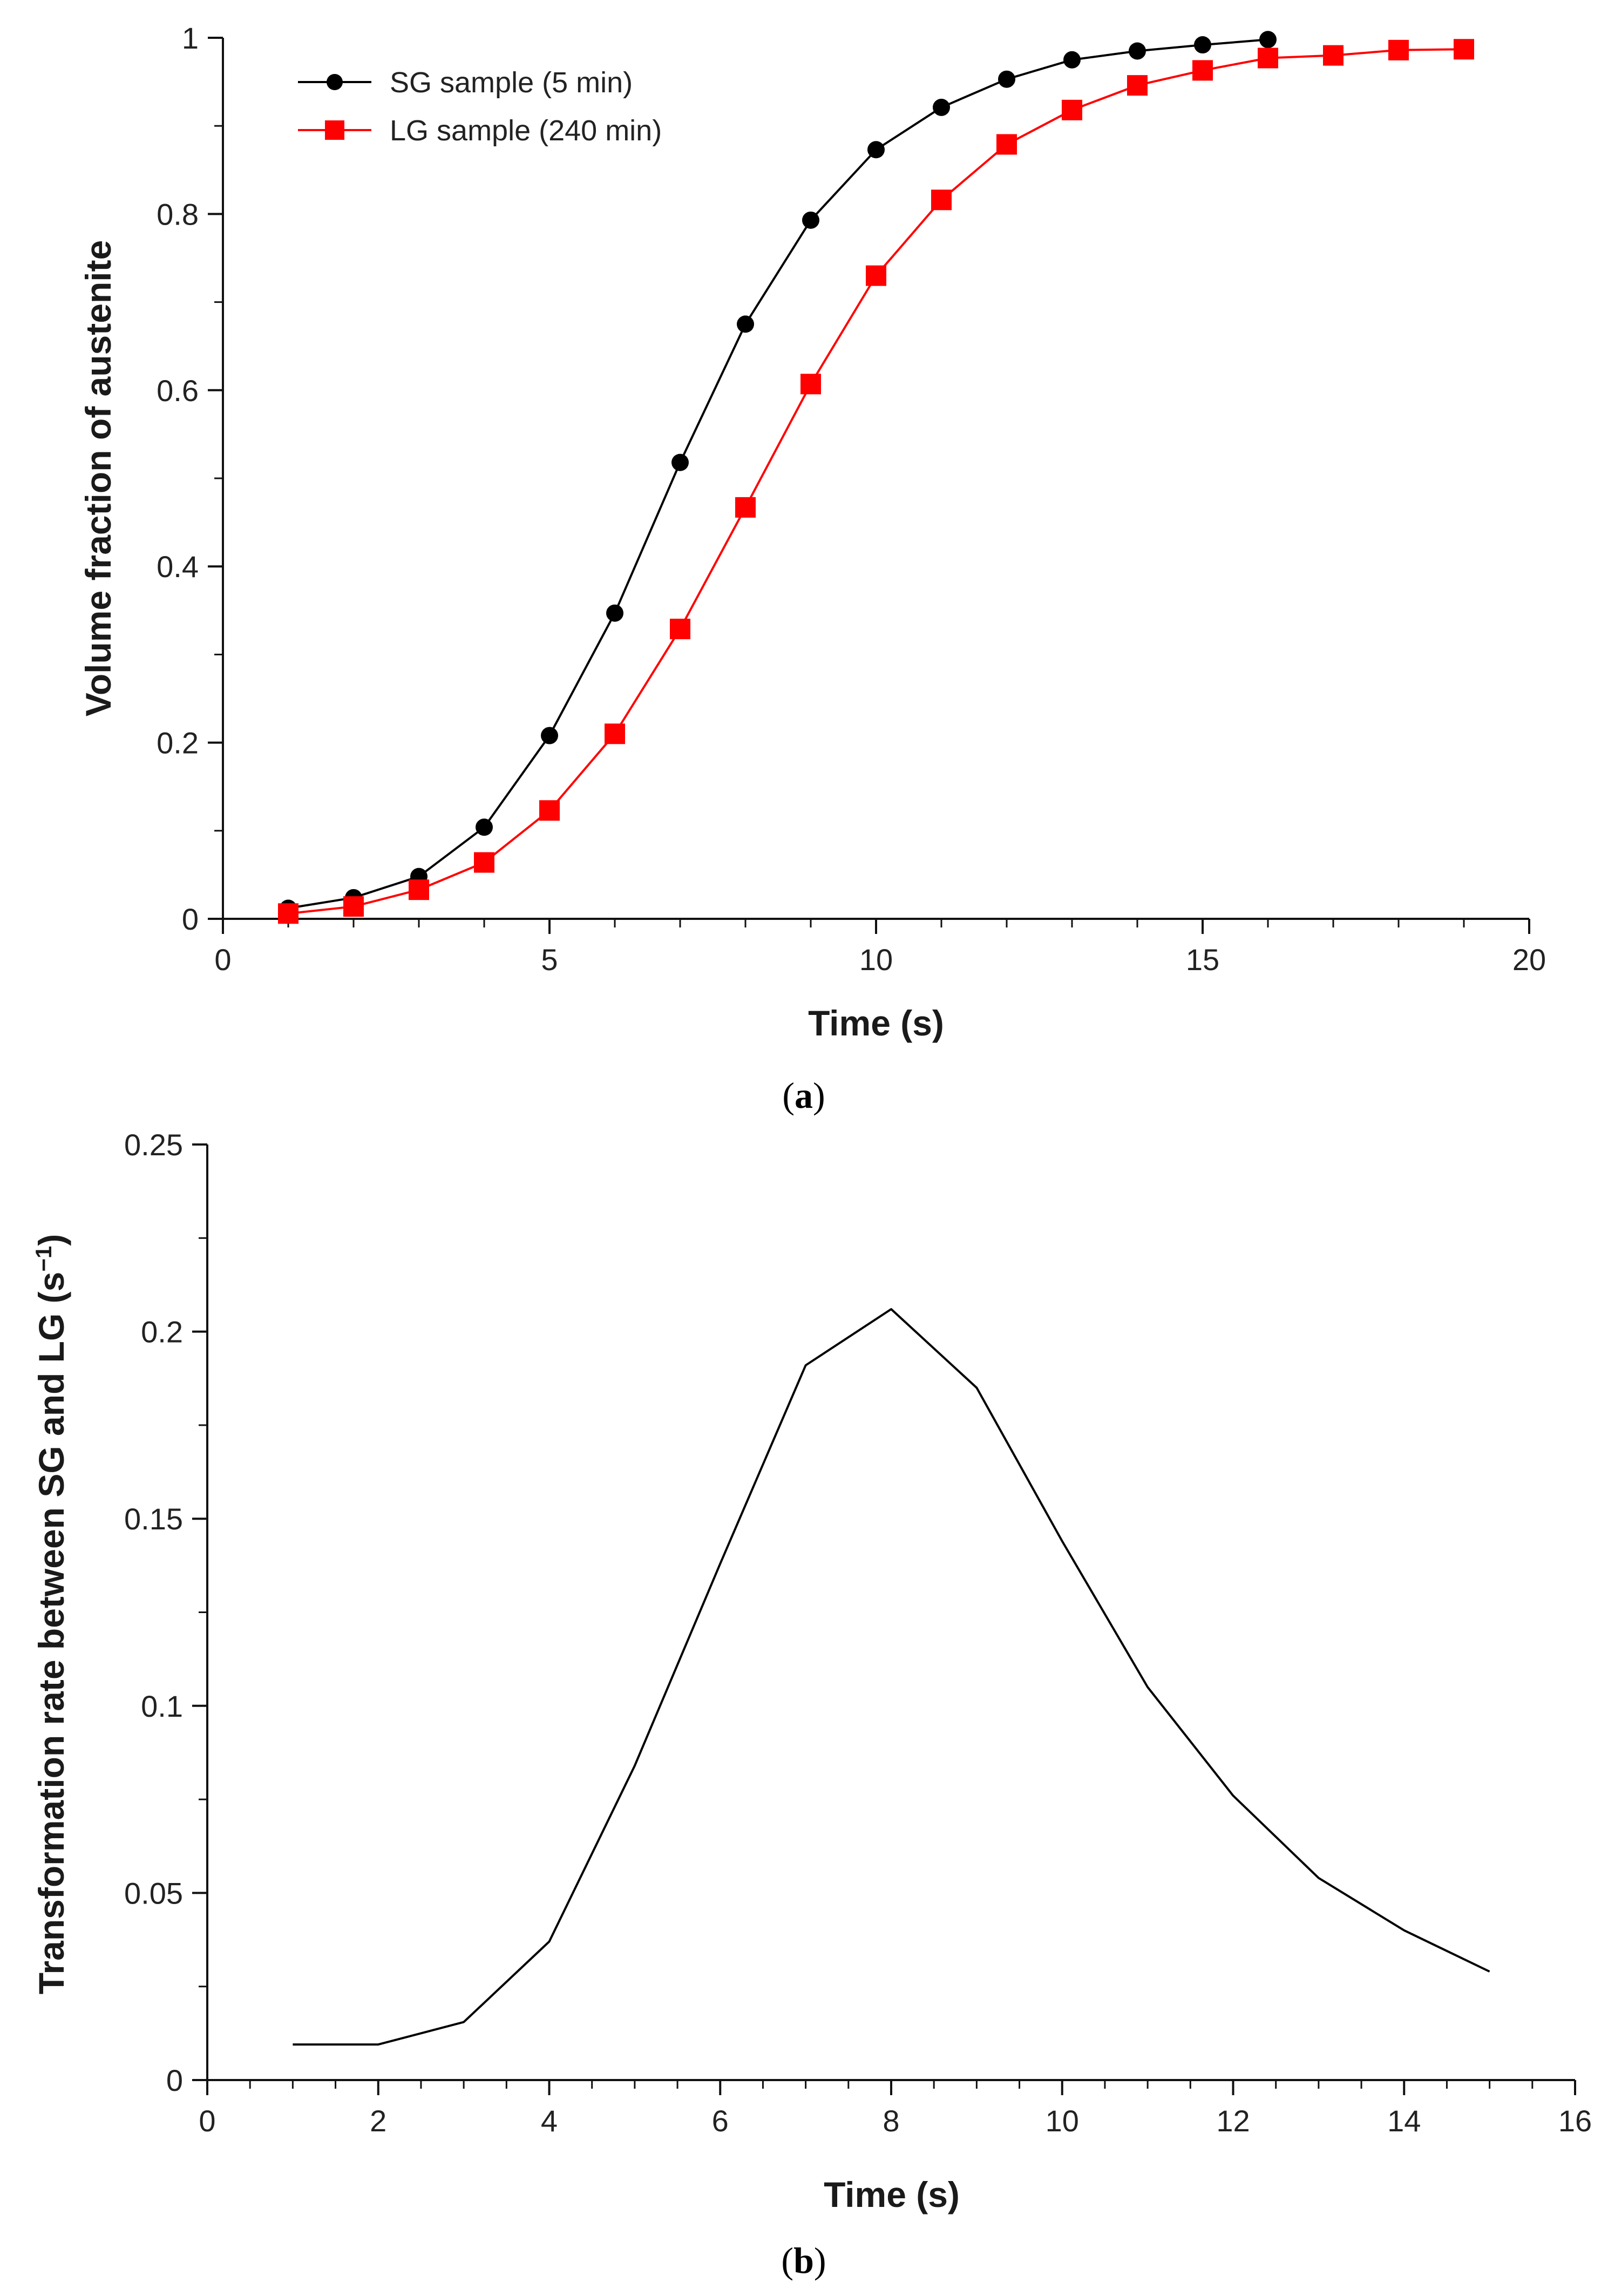  I want to click on chart-a-x-tick-label: 15, so click(1202, 960).